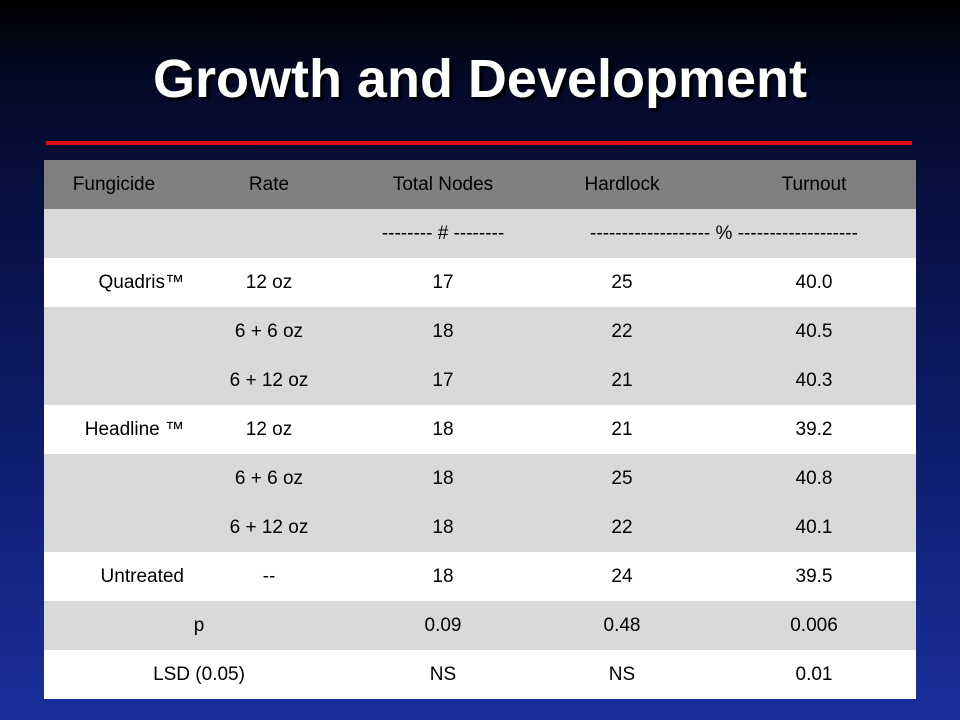 The image size is (960, 720). What do you see at coordinates (480, 625) in the screenshot?
I see `stats-row-p: p 0.09 0.48 0.006` at bounding box center [480, 625].